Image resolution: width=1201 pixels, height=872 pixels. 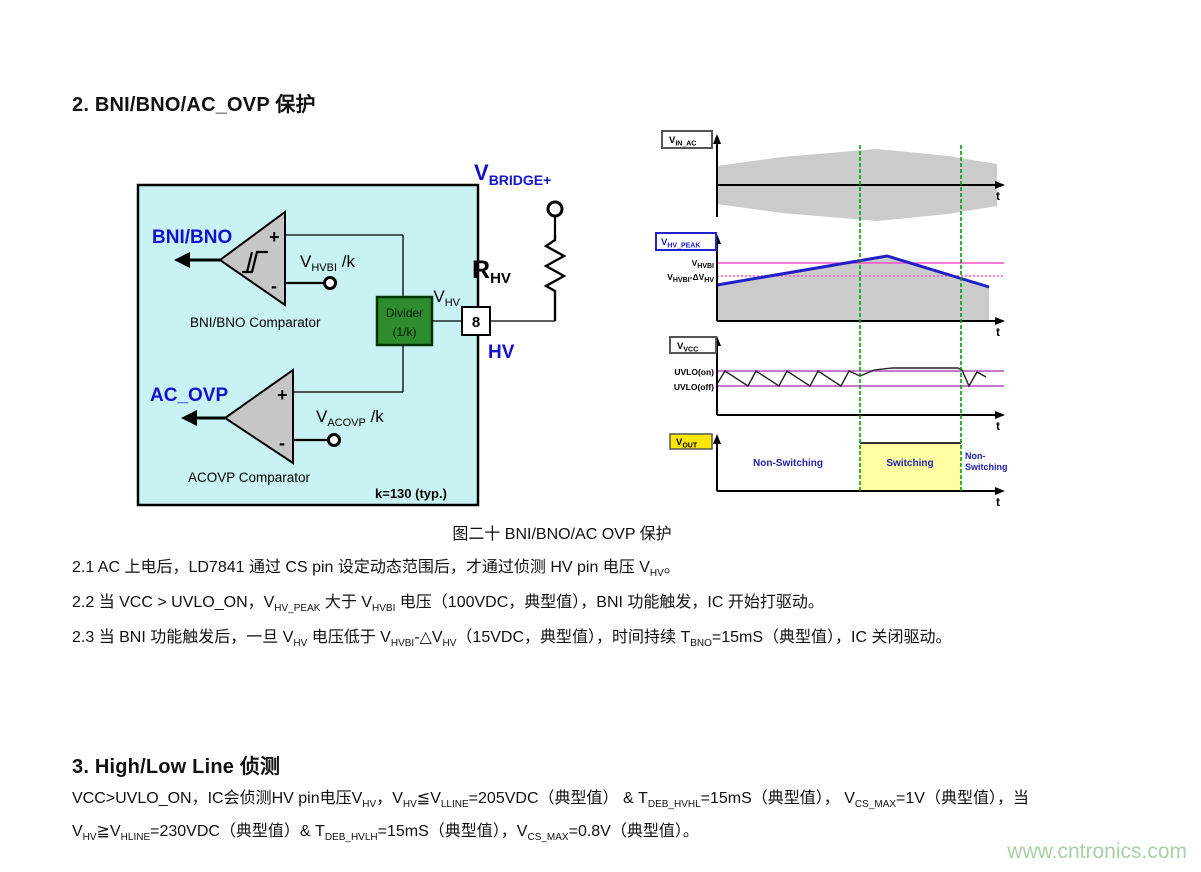 I want to click on vhvbi-terminal, so click(x=330, y=283).